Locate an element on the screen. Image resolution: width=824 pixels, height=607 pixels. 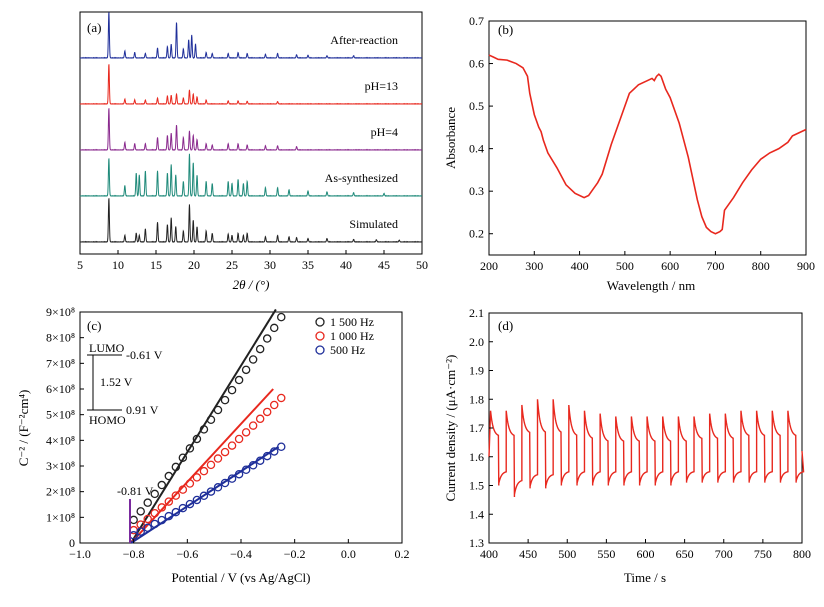
panel-d-x-tick-label: 750 is located at coordinates (763, 554).